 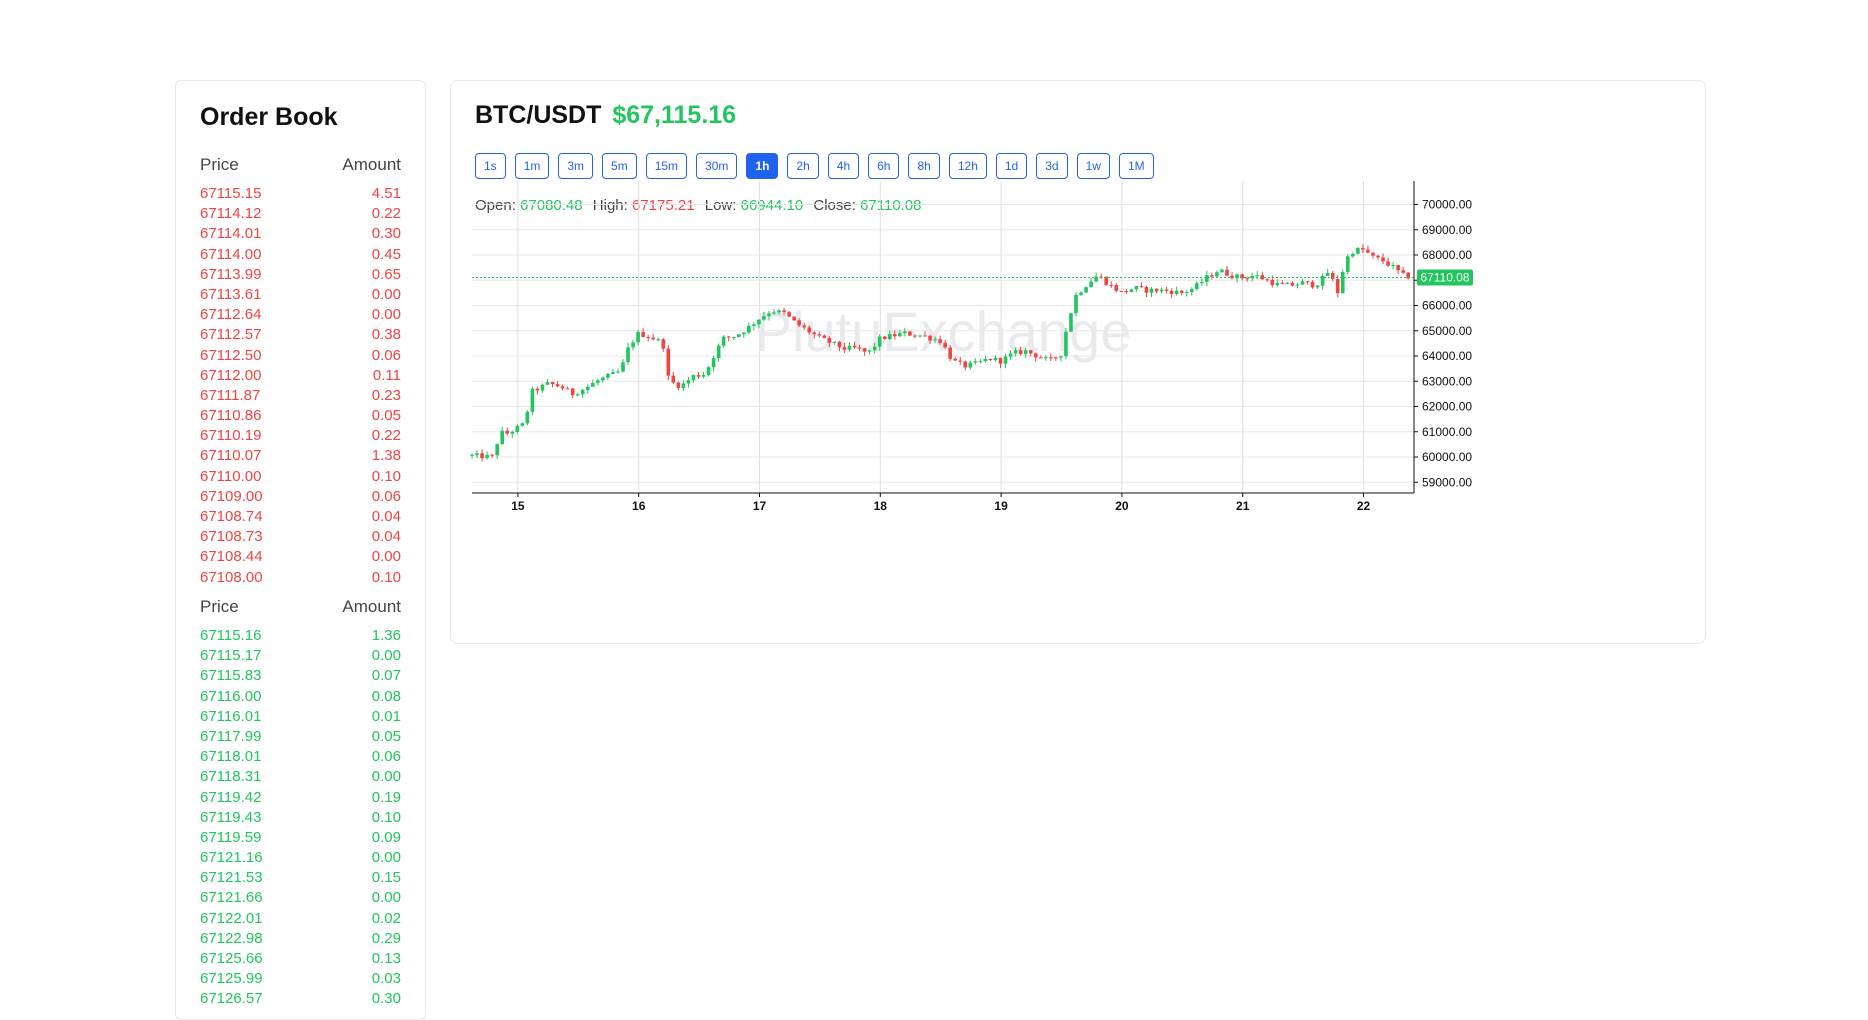 What do you see at coordinates (666, 166) in the screenshot?
I see `interval-button-15m: 15m` at bounding box center [666, 166].